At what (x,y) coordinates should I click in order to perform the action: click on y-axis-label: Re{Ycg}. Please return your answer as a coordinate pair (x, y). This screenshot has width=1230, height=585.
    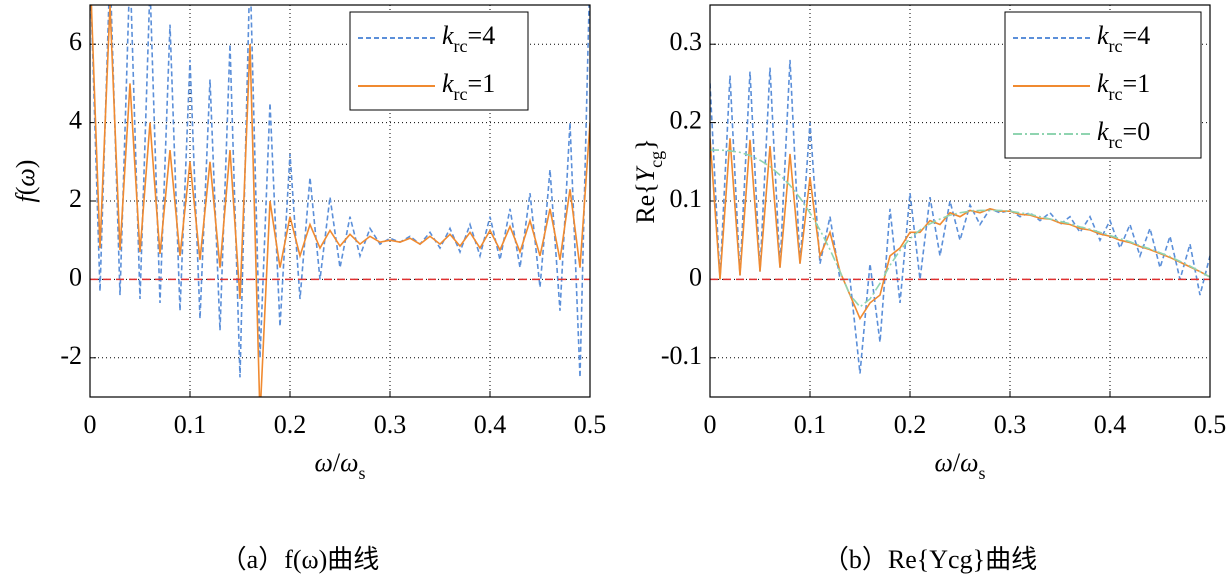
    Looking at the image, I should click on (648, 180).